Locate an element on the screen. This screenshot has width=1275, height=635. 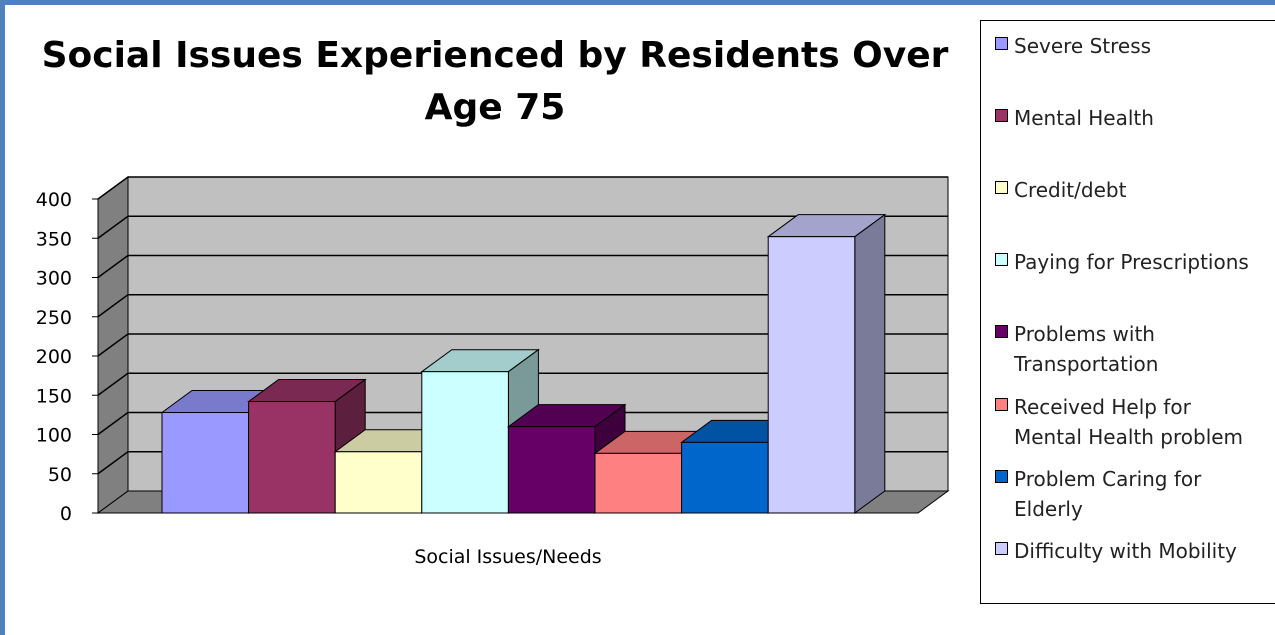
y-tick-label: 150 is located at coordinates (54, 396).